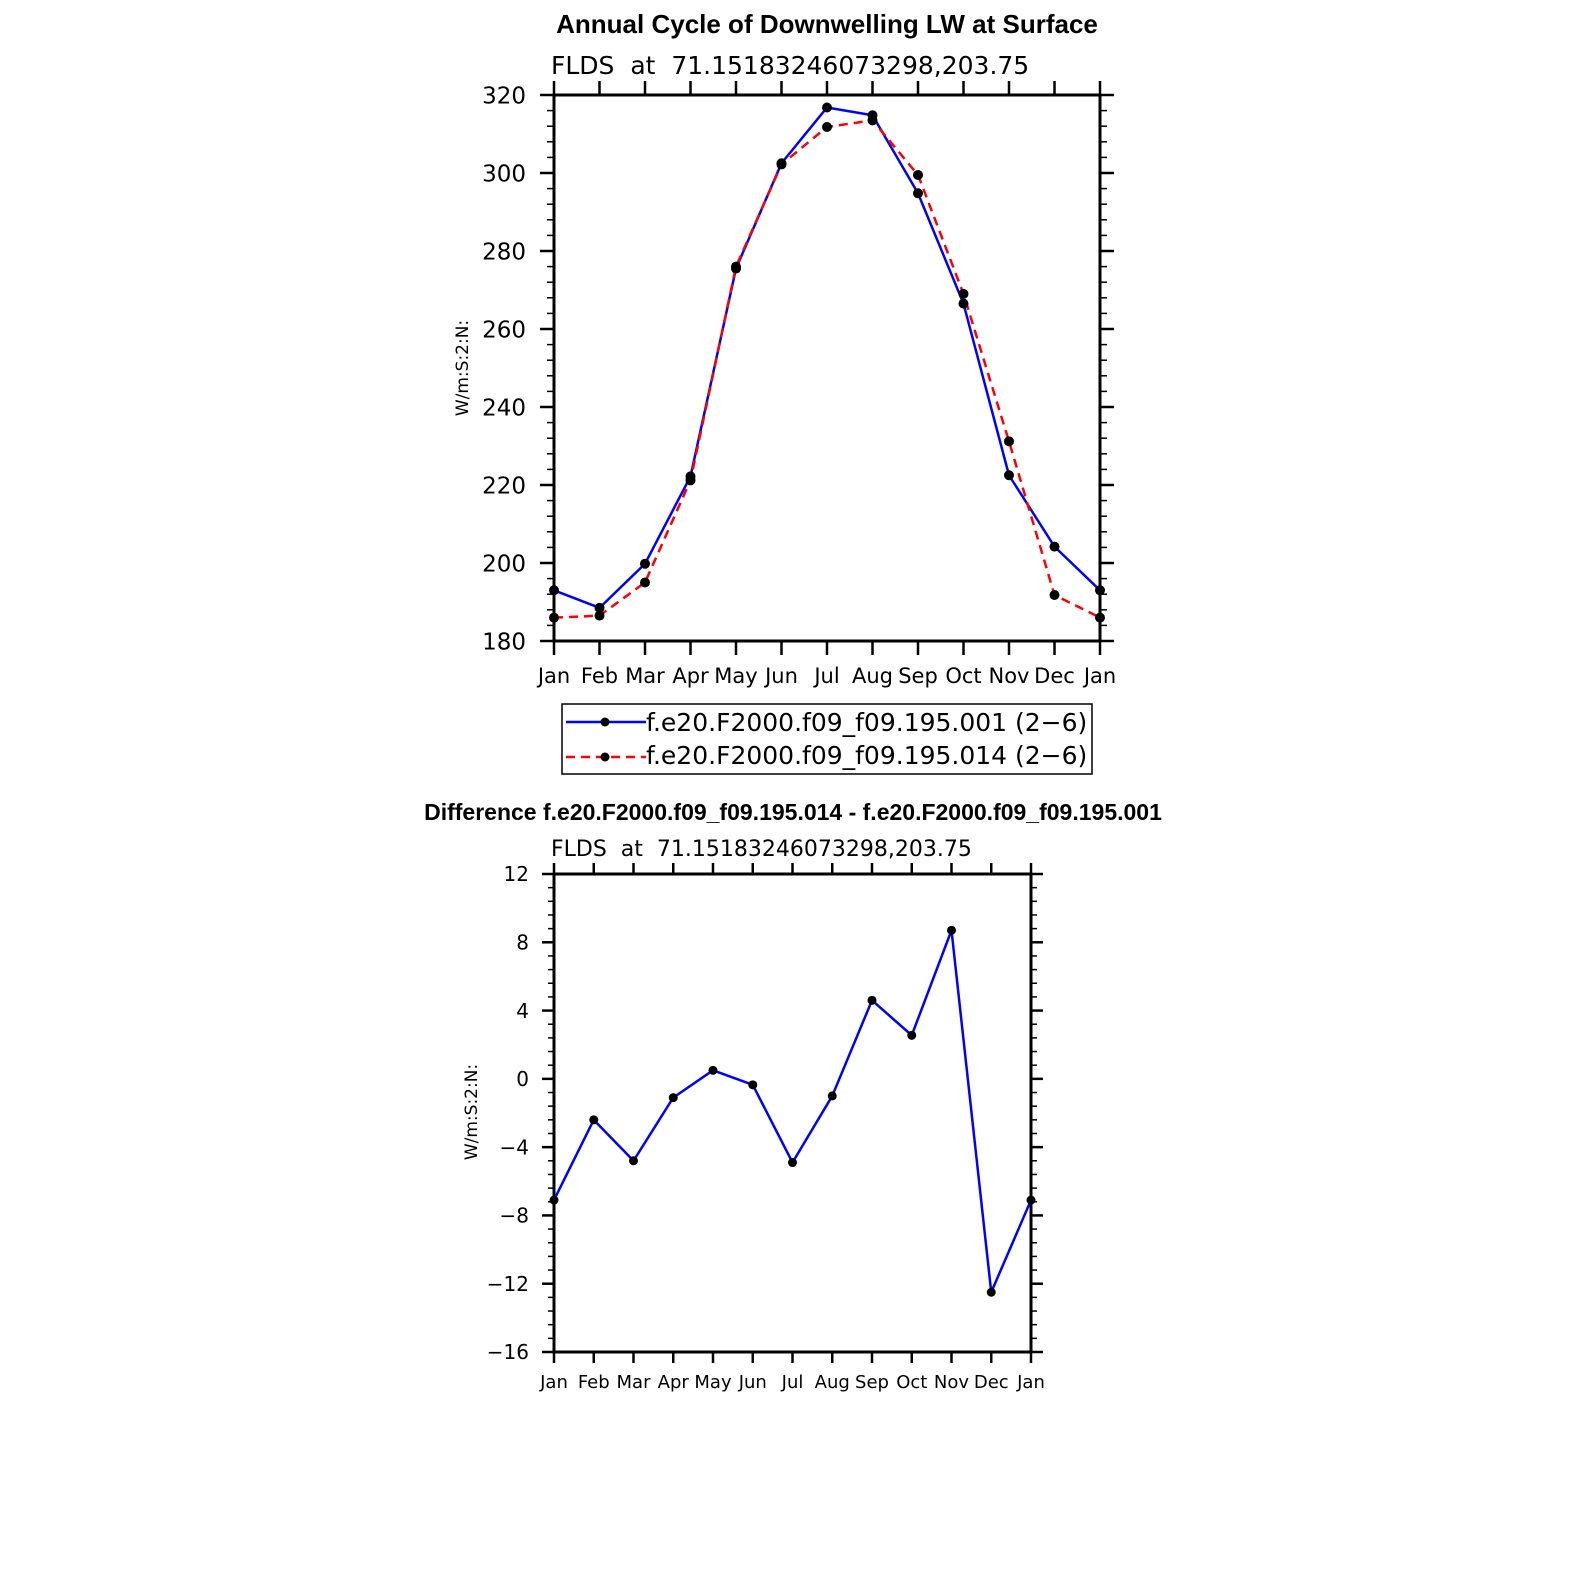 This screenshot has width=1574, height=1574. What do you see at coordinates (713, 1382) in the screenshot?
I see `chart-2-x-tick-label: May` at bounding box center [713, 1382].